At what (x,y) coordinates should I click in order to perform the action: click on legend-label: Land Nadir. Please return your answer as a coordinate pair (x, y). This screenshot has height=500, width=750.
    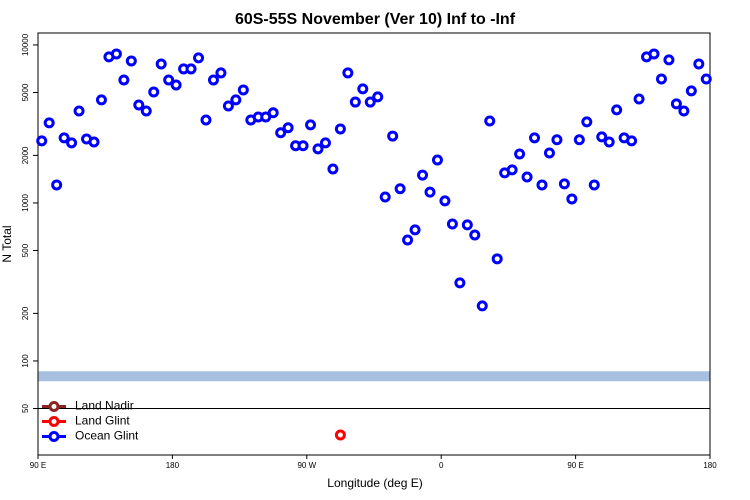
    Looking at the image, I should click on (104, 406).